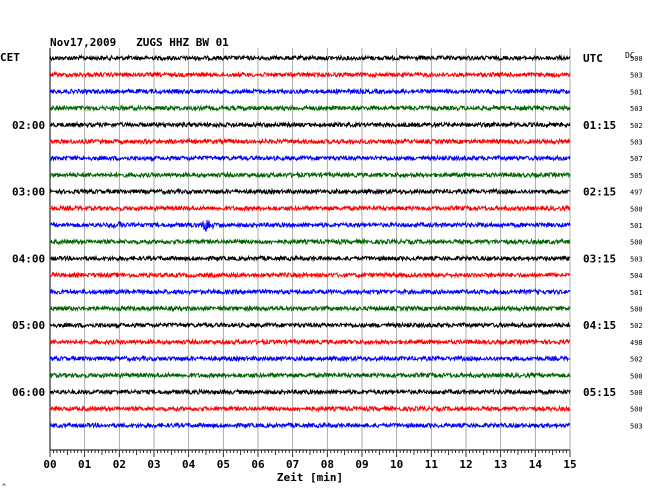 This screenshot has width=650, height=494. What do you see at coordinates (28, 258) in the screenshot?
I see `left-time-label: 04:00` at bounding box center [28, 258].